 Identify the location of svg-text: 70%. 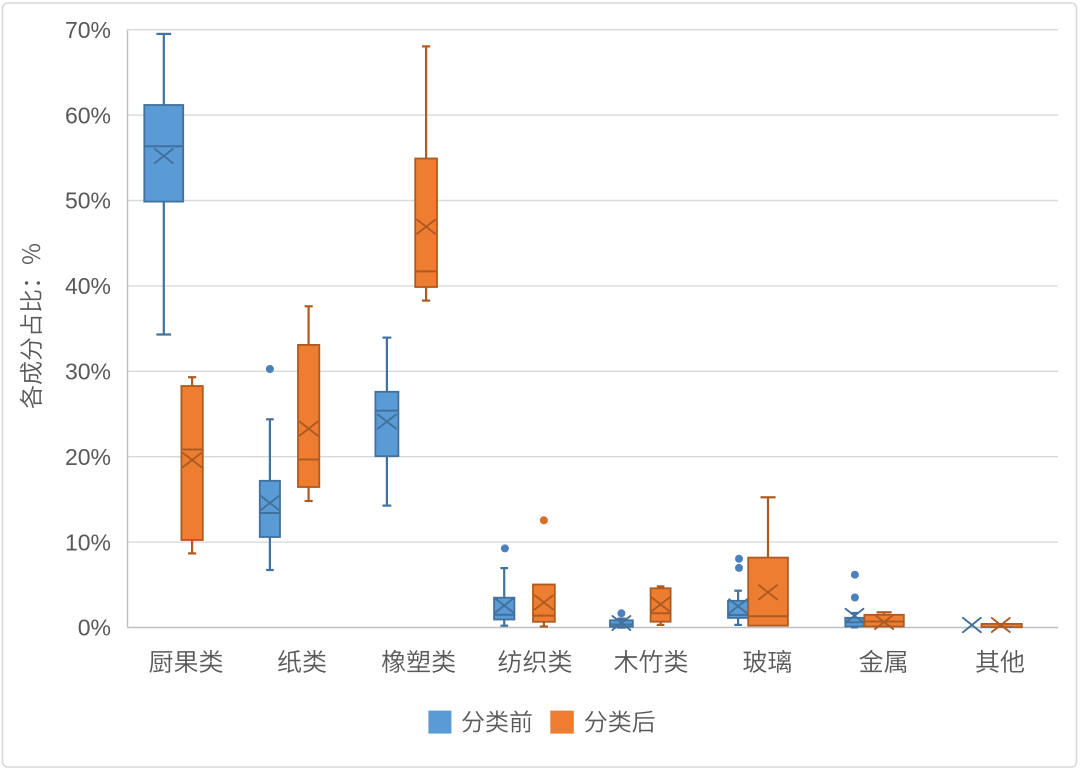
(88, 30).